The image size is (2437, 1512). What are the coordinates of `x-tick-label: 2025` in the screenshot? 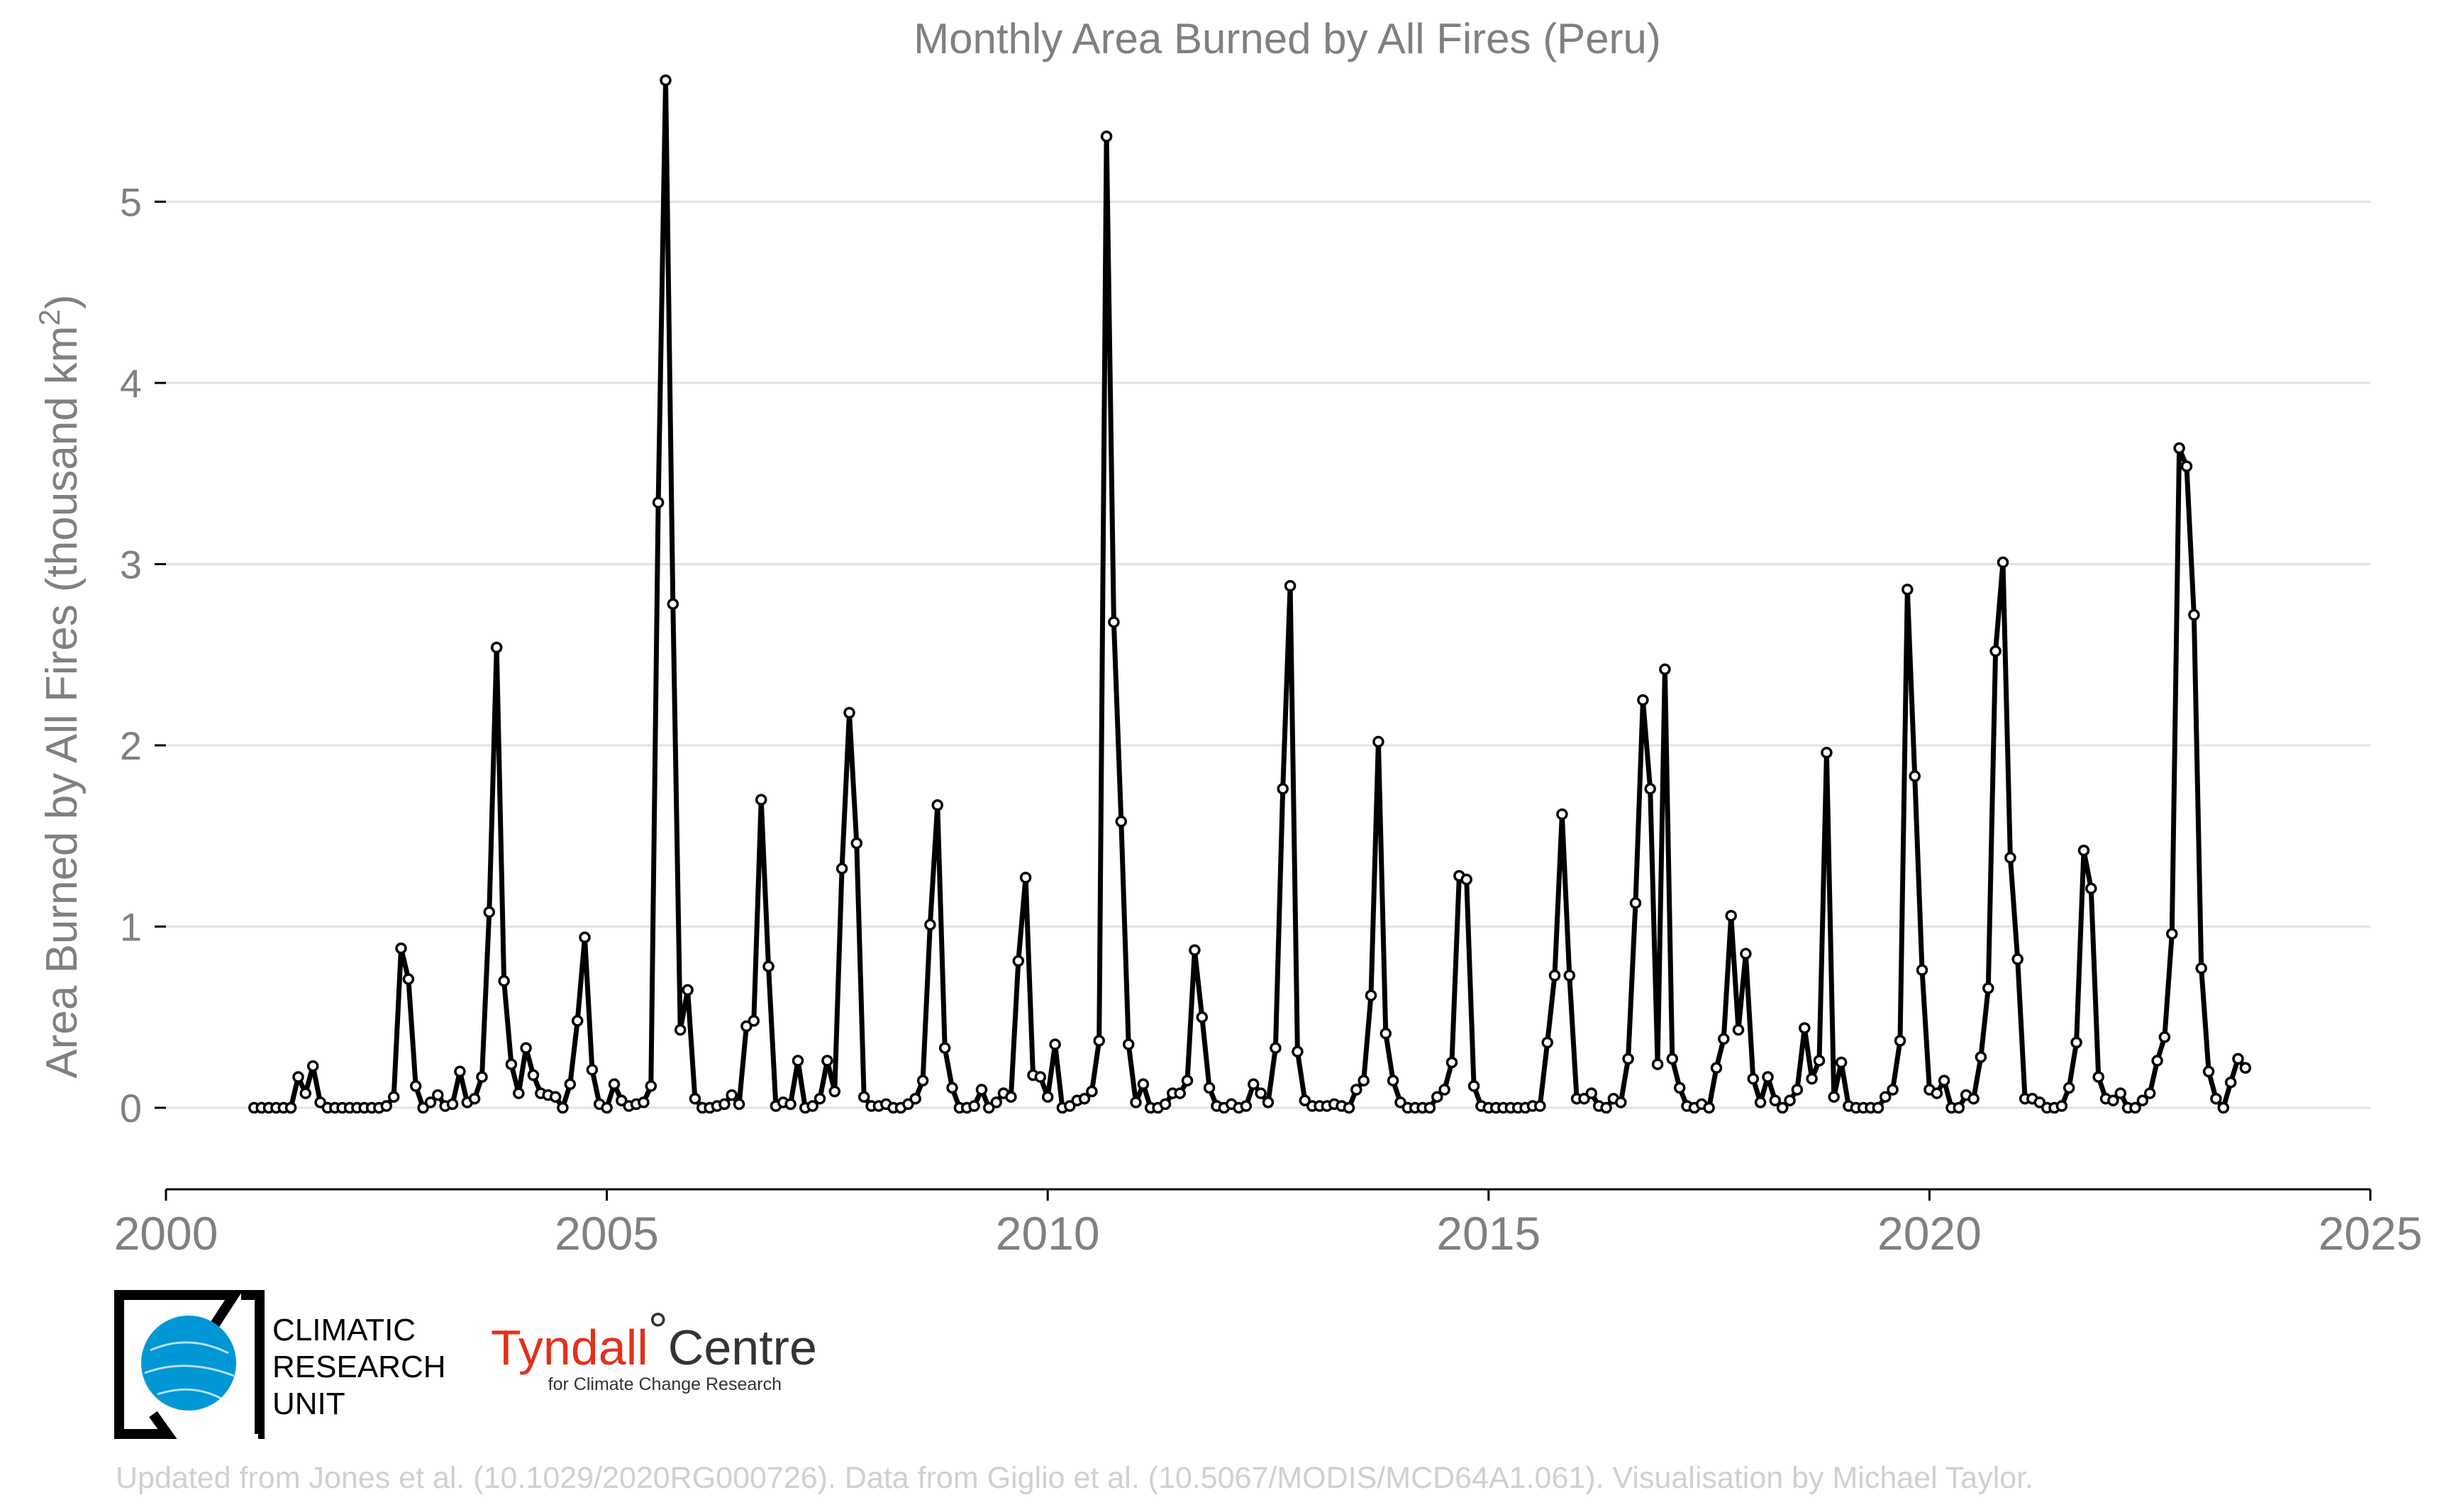 It's located at (2371, 1233).